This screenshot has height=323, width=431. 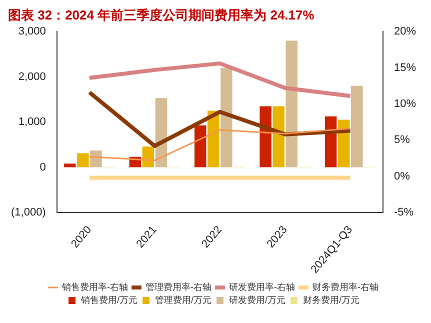 I want to click on chart-title: 图表 32：2024 年前三季度公司期间费用率为 24.17%, so click(x=161, y=14).